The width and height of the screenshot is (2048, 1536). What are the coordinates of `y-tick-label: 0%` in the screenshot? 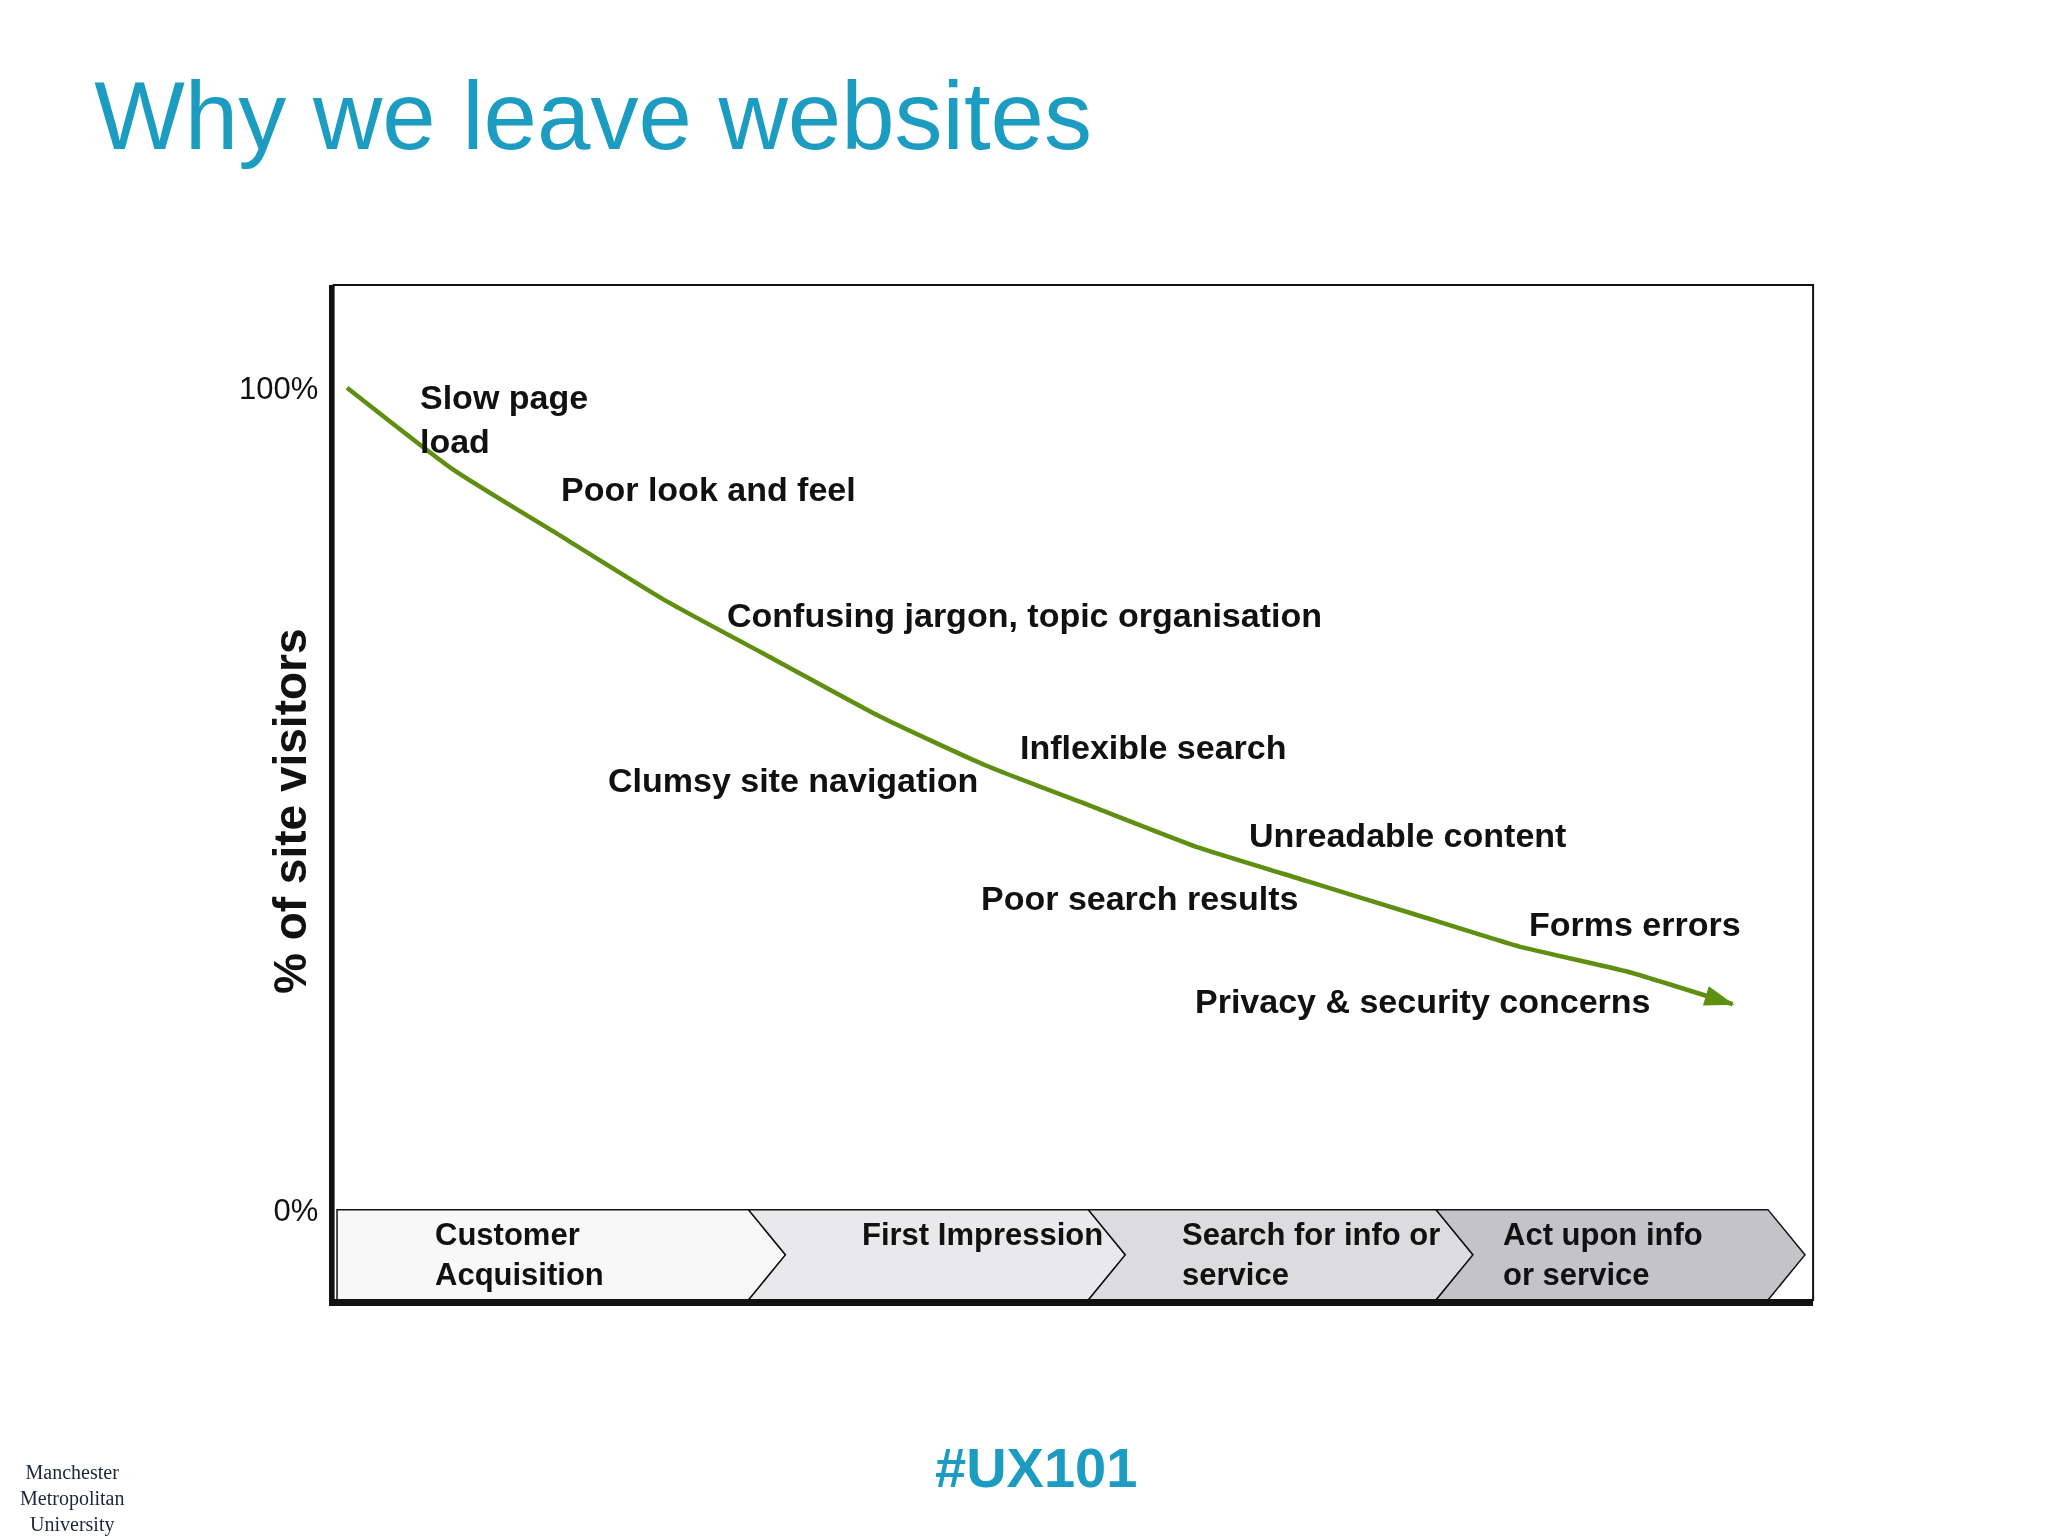 It's located at (296, 1210).